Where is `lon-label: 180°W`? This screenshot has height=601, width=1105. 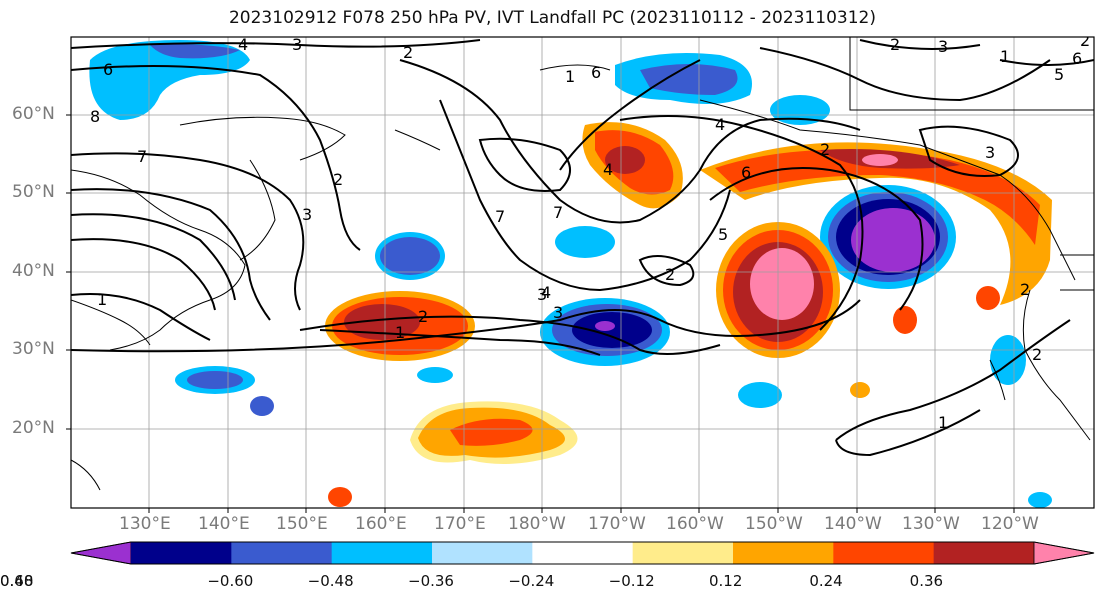 lon-label: 180°W is located at coordinates (537, 524).